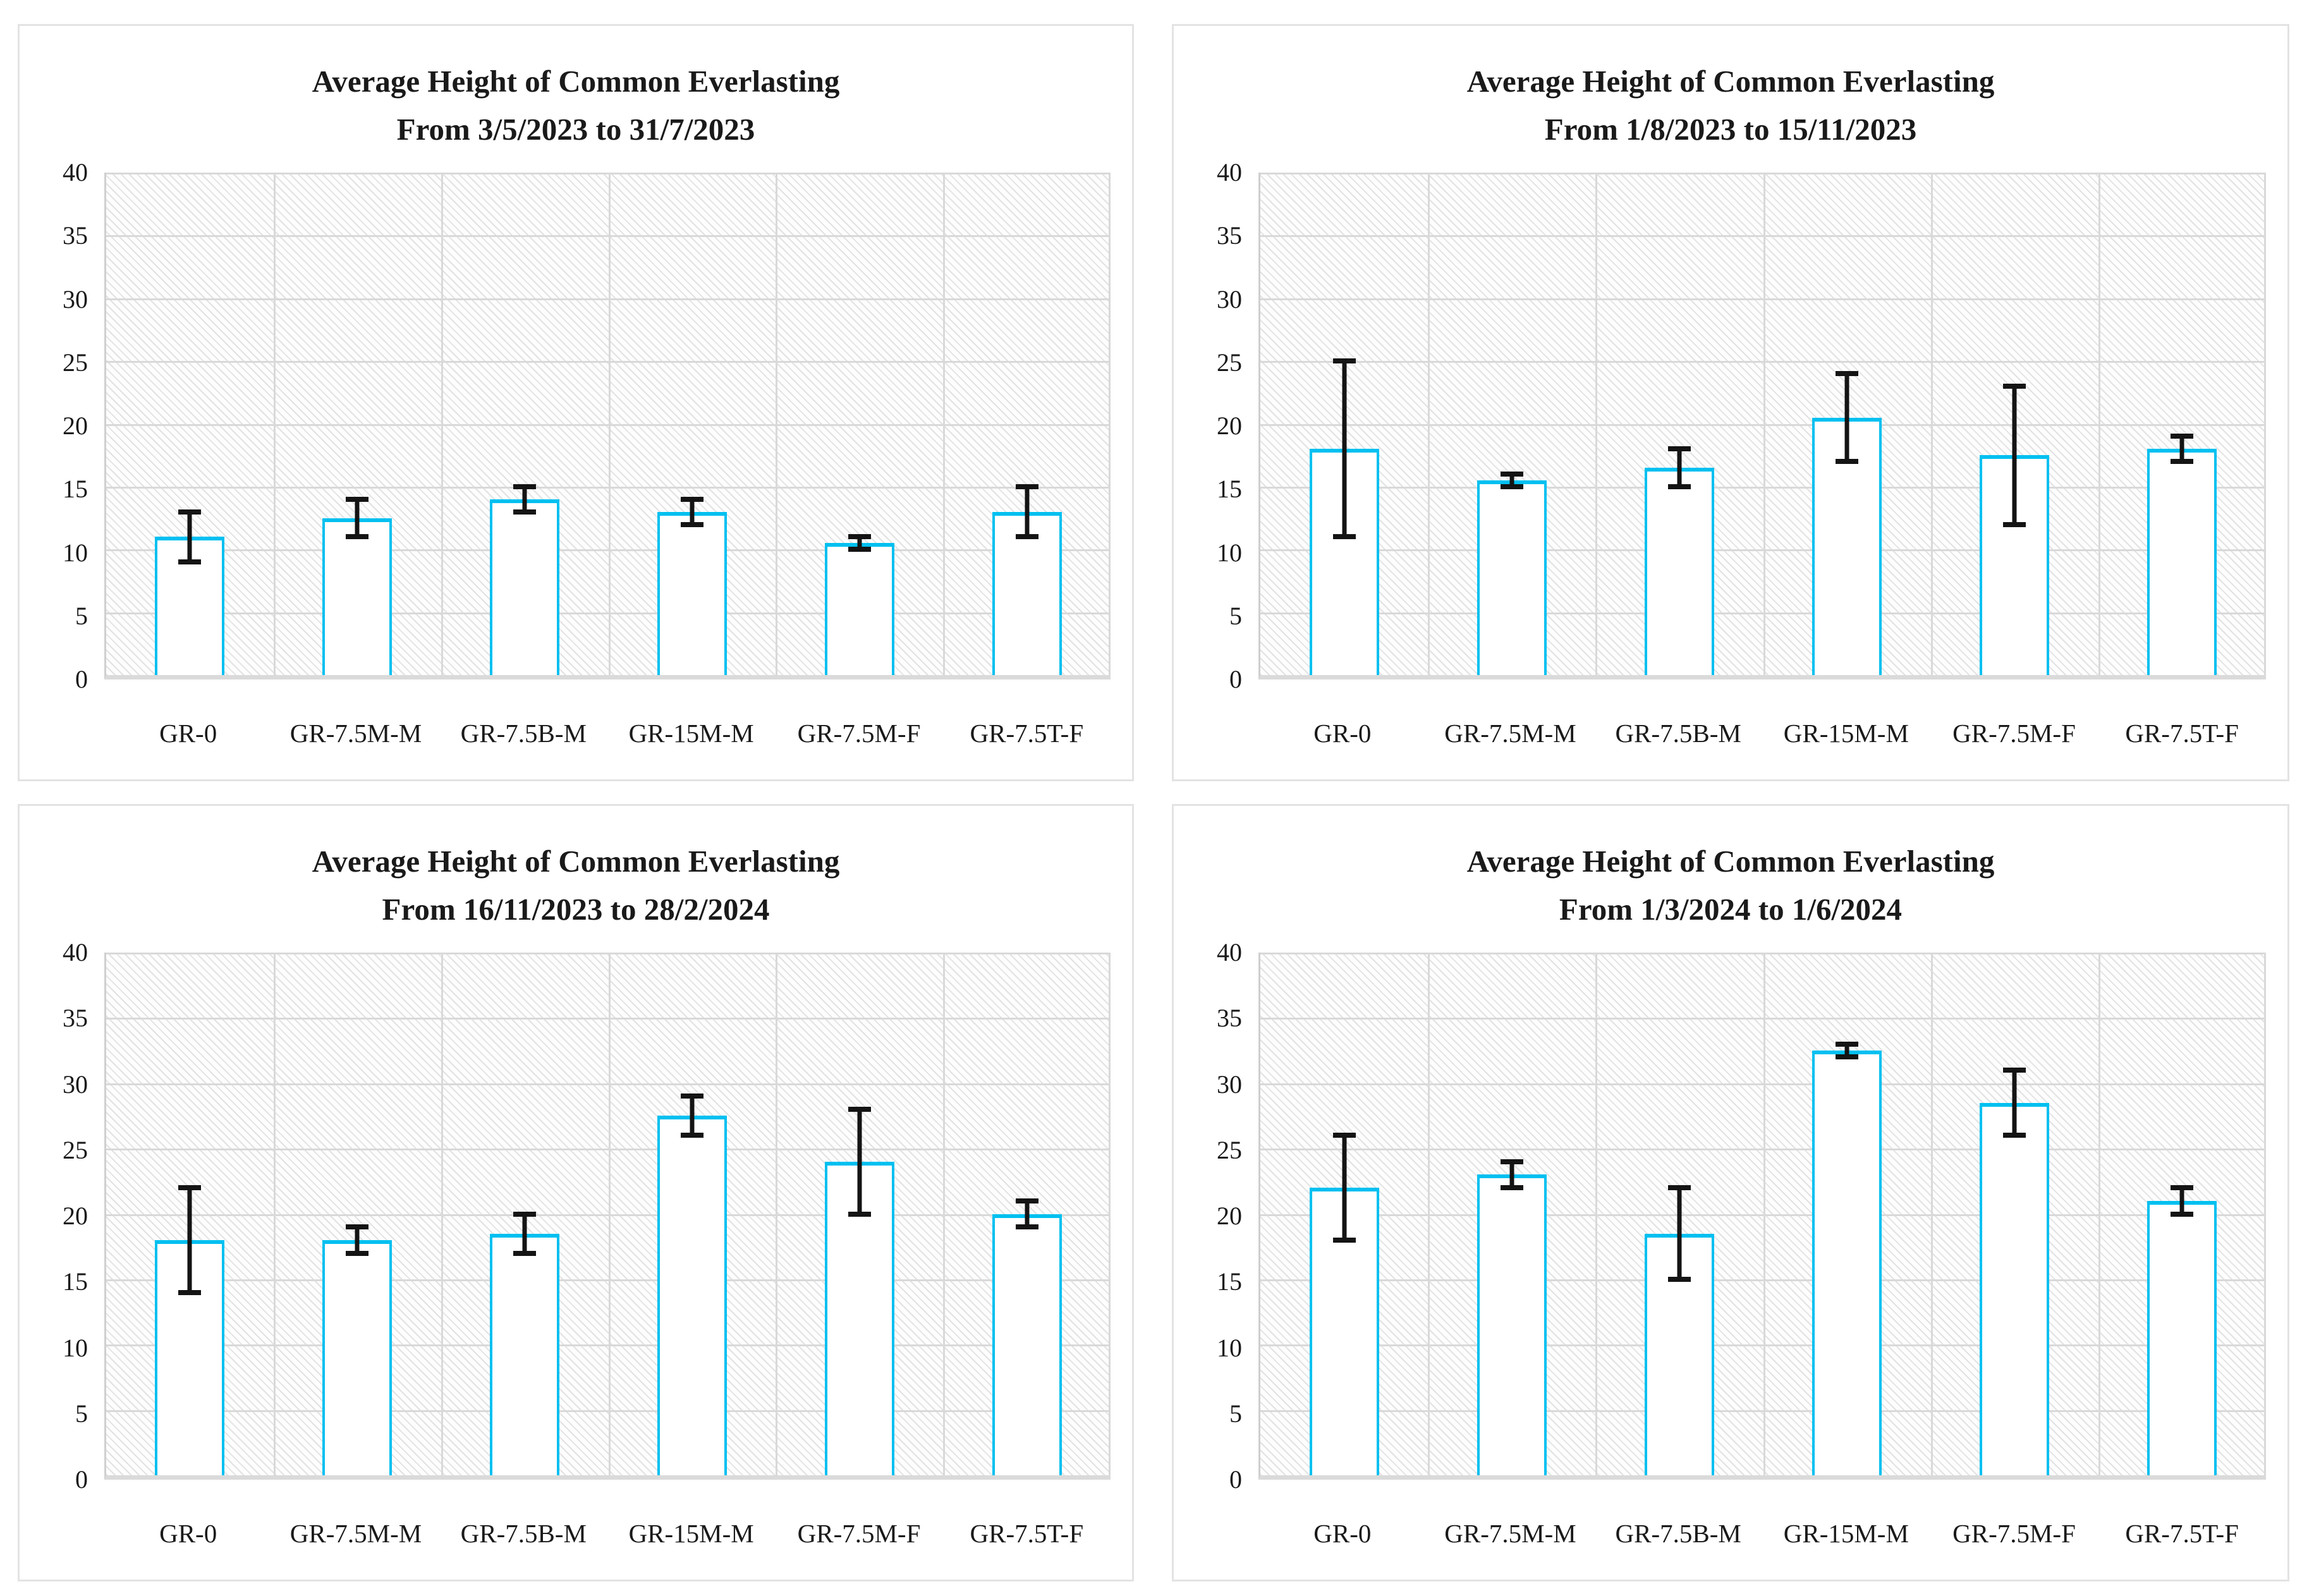  I want to click on chart-title-line2: From 1/3/2024 to 1/6/2024, so click(1731, 909).